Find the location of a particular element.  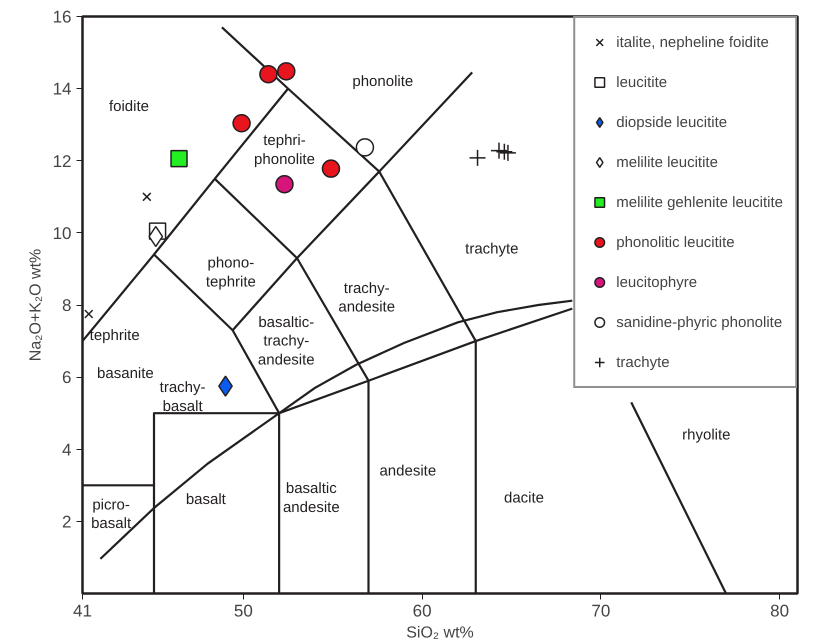

annotation: basanite is located at coordinates (125, 373).